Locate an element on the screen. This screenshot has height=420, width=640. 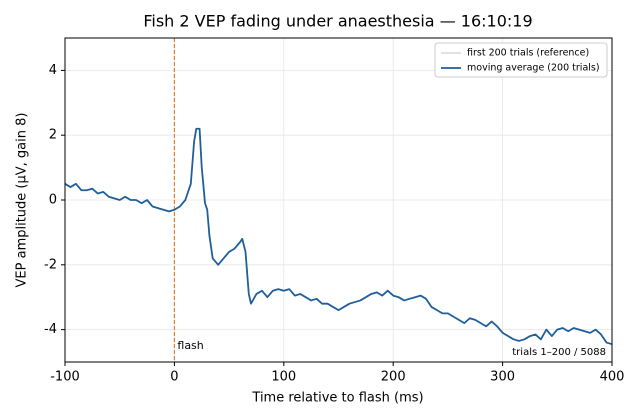
y-tick-label: 0 is located at coordinates (53, 200).